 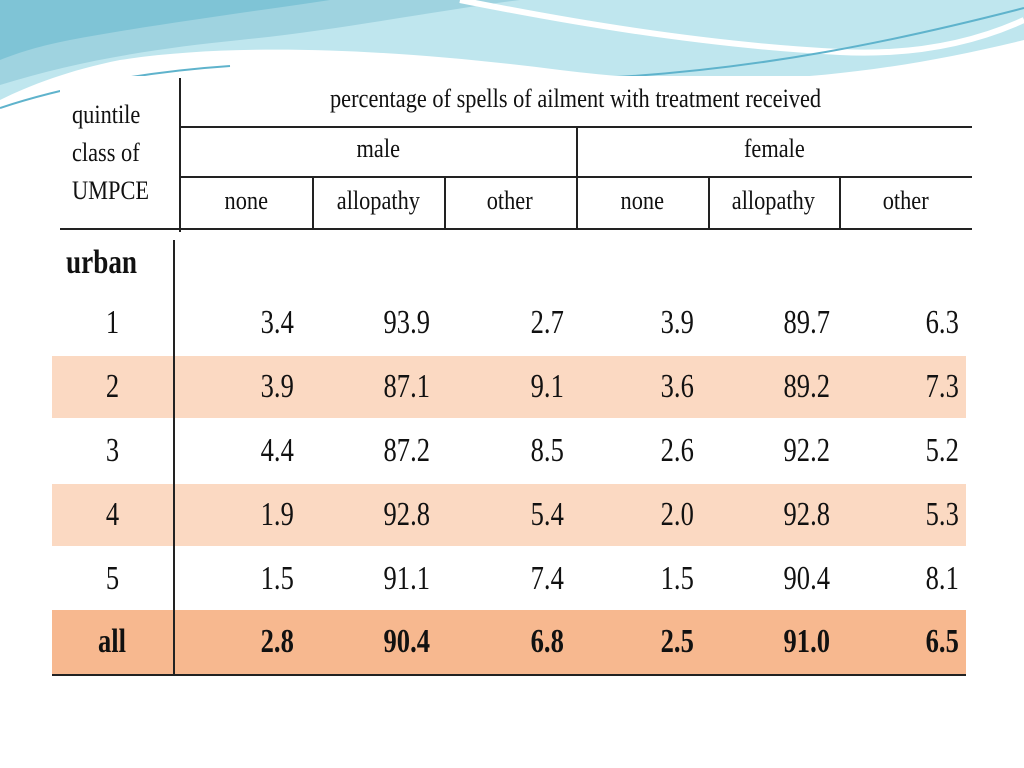 I want to click on cell-value: 8.1, so click(x=942, y=578).